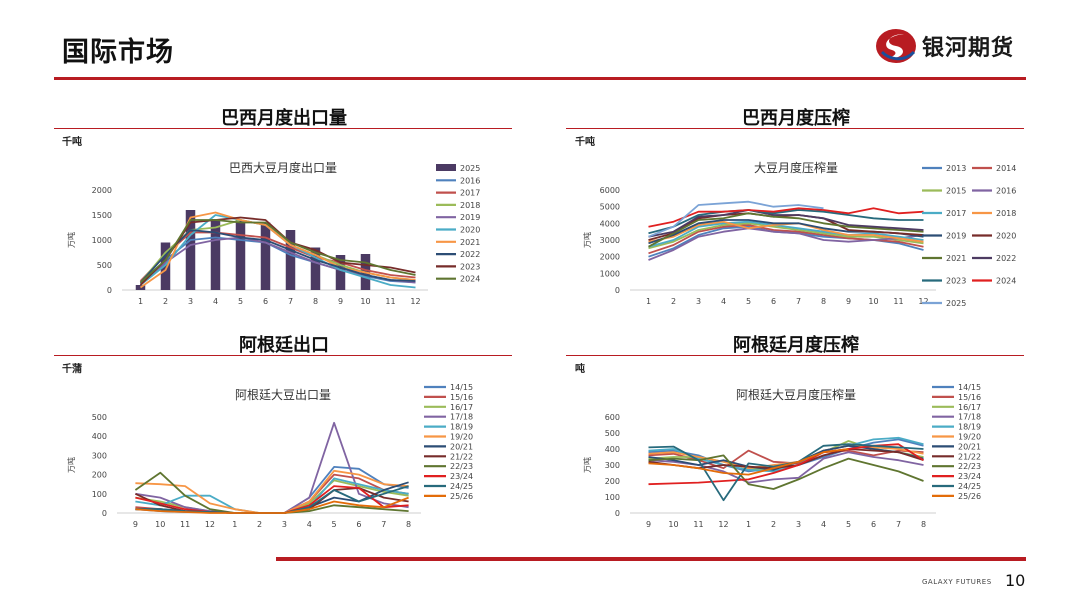 The height and width of the screenshot is (608, 1080). What do you see at coordinates (969, 417) in the screenshot?
I see `legend-label: 17/18` at bounding box center [969, 417].